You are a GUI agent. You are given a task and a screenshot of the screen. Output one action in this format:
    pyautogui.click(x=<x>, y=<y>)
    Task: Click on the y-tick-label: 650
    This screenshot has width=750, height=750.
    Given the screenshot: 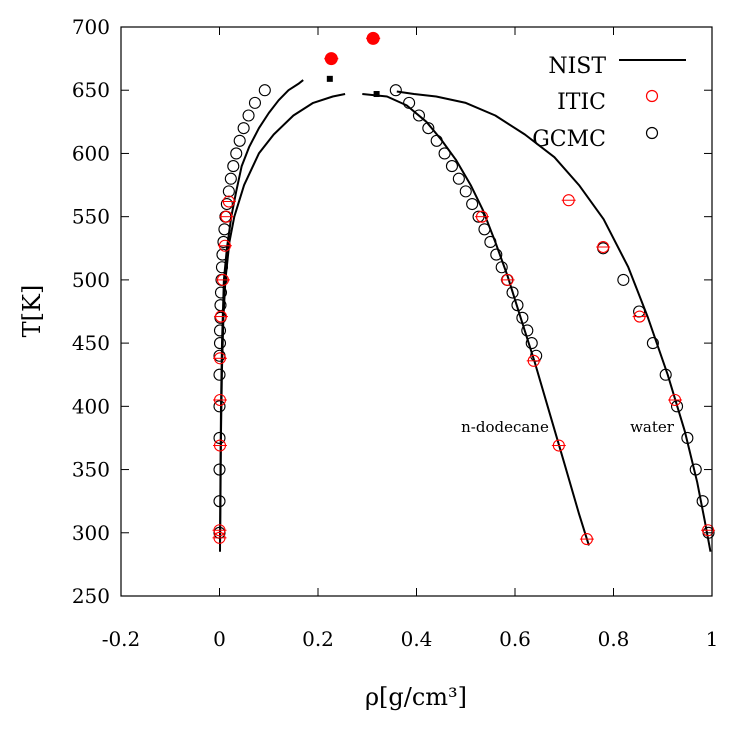 What is the action you would take?
    pyautogui.click(x=91, y=90)
    